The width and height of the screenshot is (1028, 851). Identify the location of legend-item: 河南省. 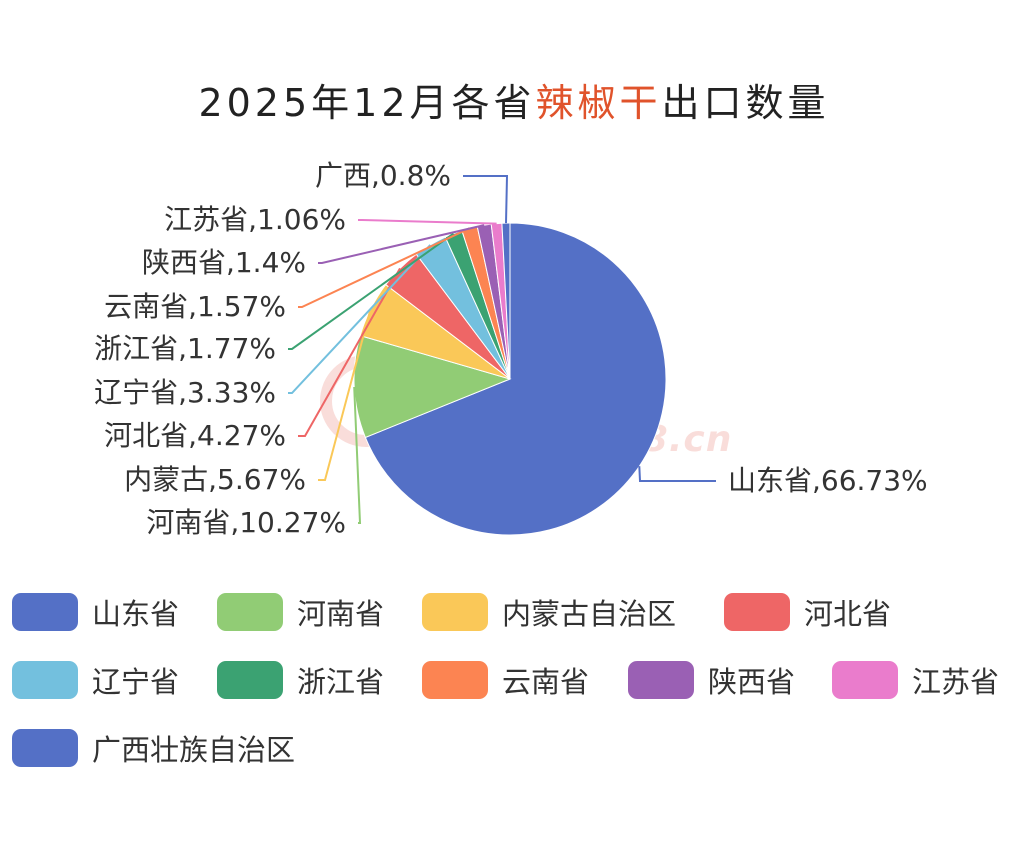
(300, 612).